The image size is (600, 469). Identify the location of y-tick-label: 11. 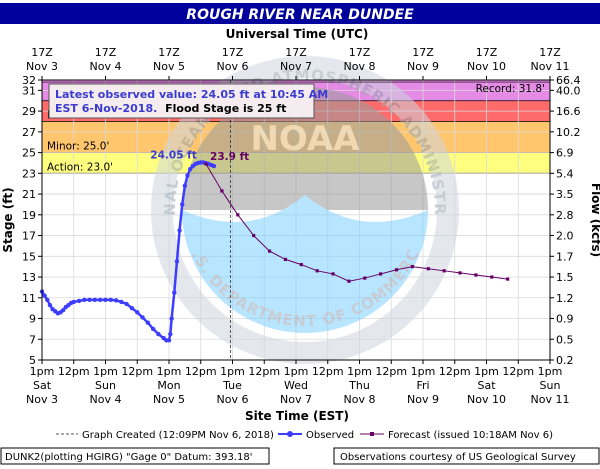
(29, 298).